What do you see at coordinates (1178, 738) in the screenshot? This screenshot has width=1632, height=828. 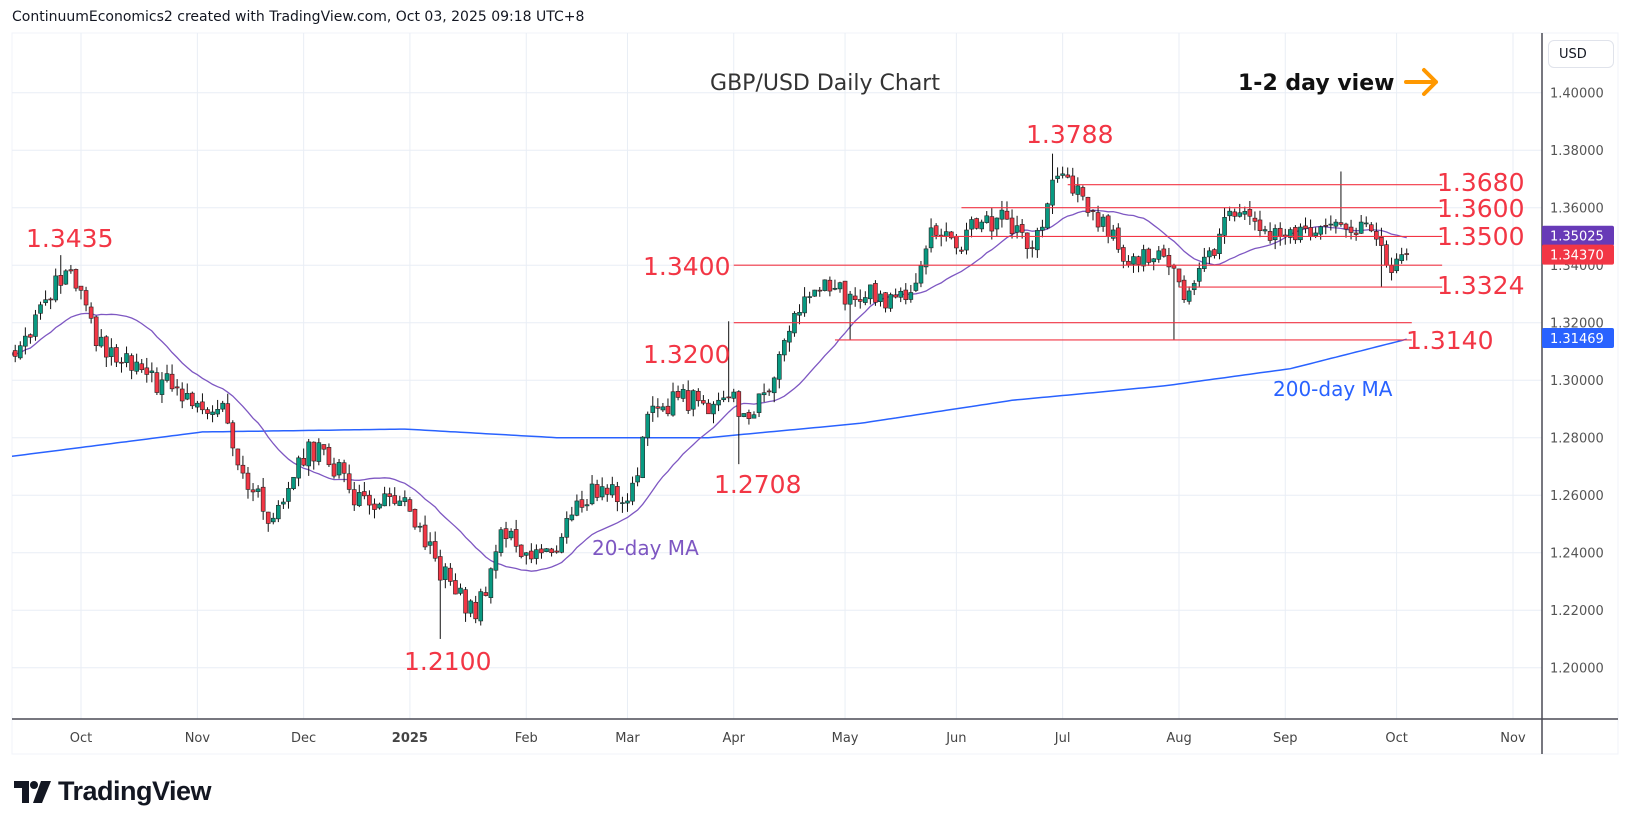 I see `x-tick-label: Aug` at bounding box center [1178, 738].